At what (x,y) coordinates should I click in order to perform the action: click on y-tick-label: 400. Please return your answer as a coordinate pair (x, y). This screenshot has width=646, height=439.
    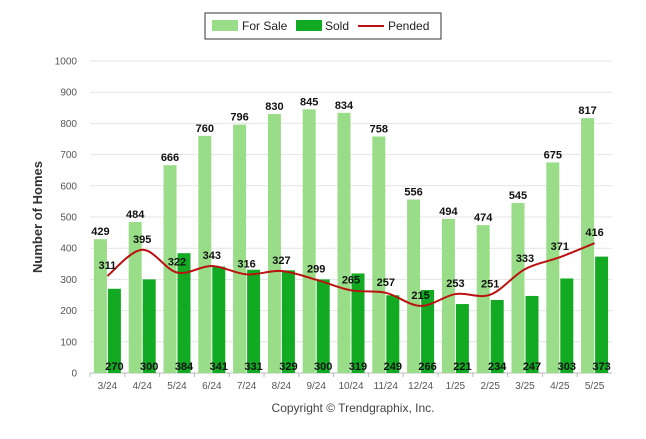
    Looking at the image, I should click on (68, 249).